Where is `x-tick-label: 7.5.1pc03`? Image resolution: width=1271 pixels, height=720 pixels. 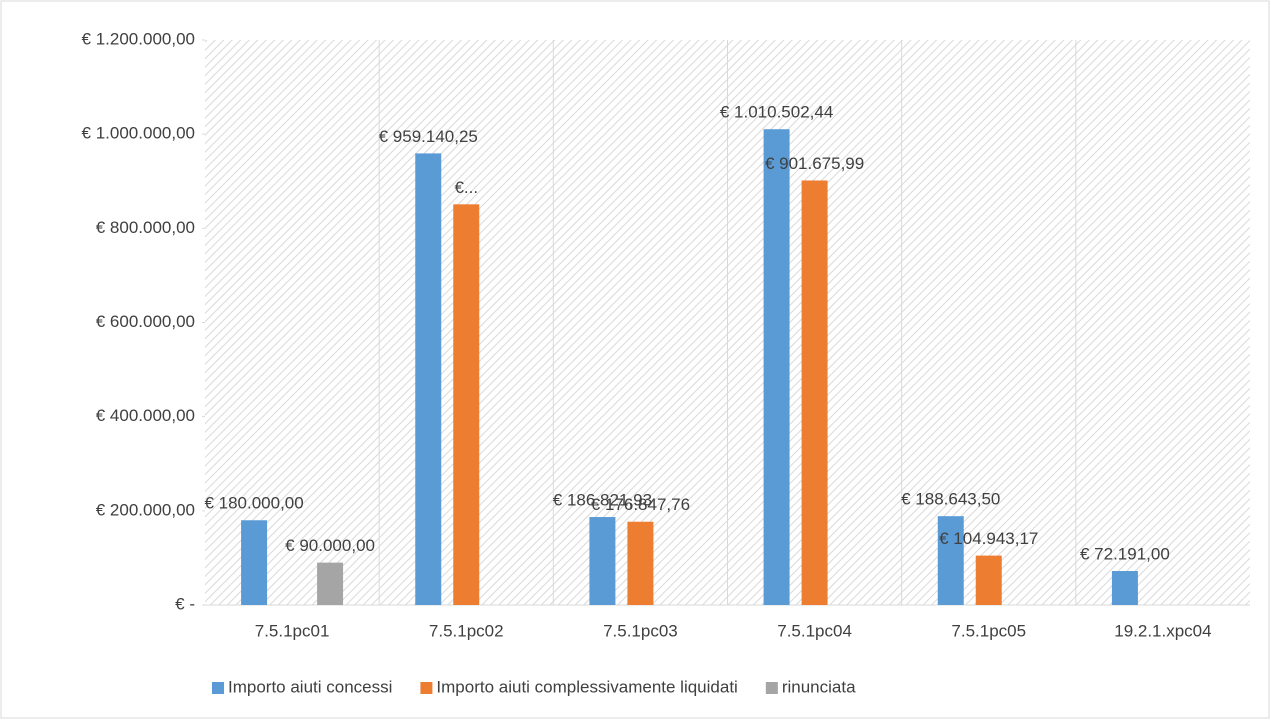
x-tick-label: 7.5.1pc03 is located at coordinates (640, 630).